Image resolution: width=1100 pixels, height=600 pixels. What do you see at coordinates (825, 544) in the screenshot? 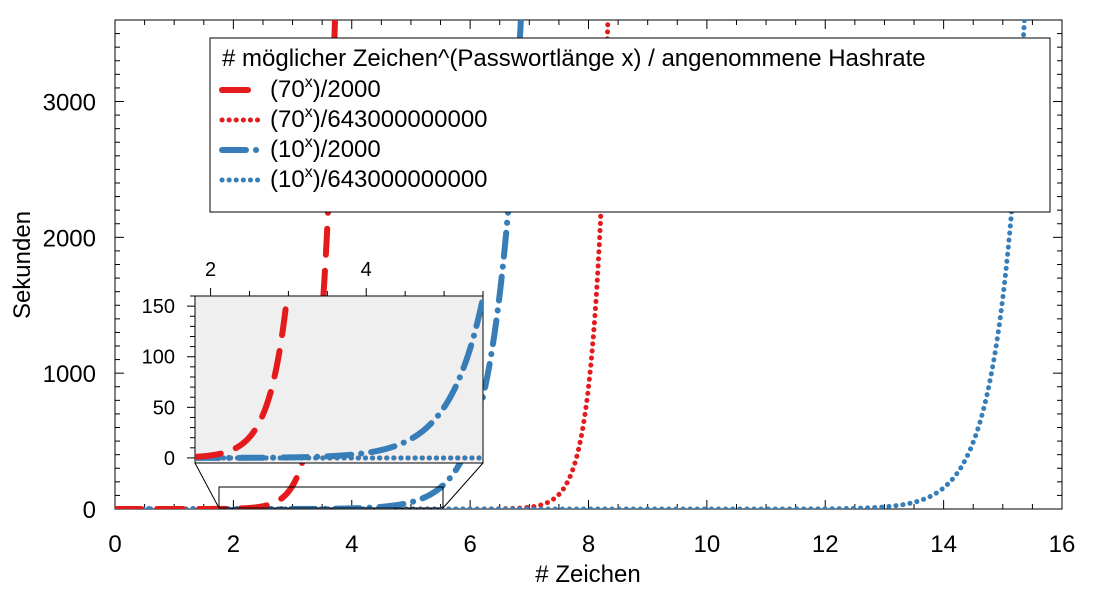
I see `x-tick-label: 12` at bounding box center [825, 544].